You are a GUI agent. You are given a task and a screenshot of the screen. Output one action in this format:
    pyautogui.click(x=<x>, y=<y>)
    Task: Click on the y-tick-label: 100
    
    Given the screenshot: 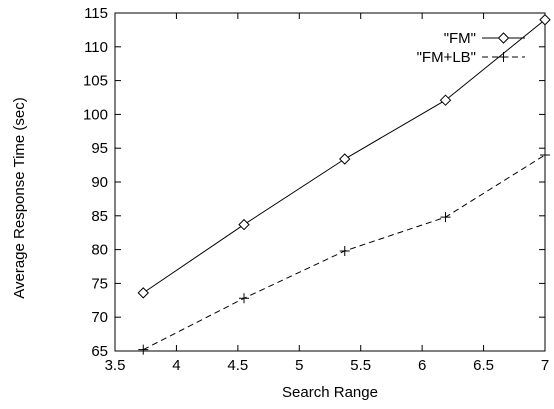 What is the action you would take?
    pyautogui.click(x=95, y=114)
    